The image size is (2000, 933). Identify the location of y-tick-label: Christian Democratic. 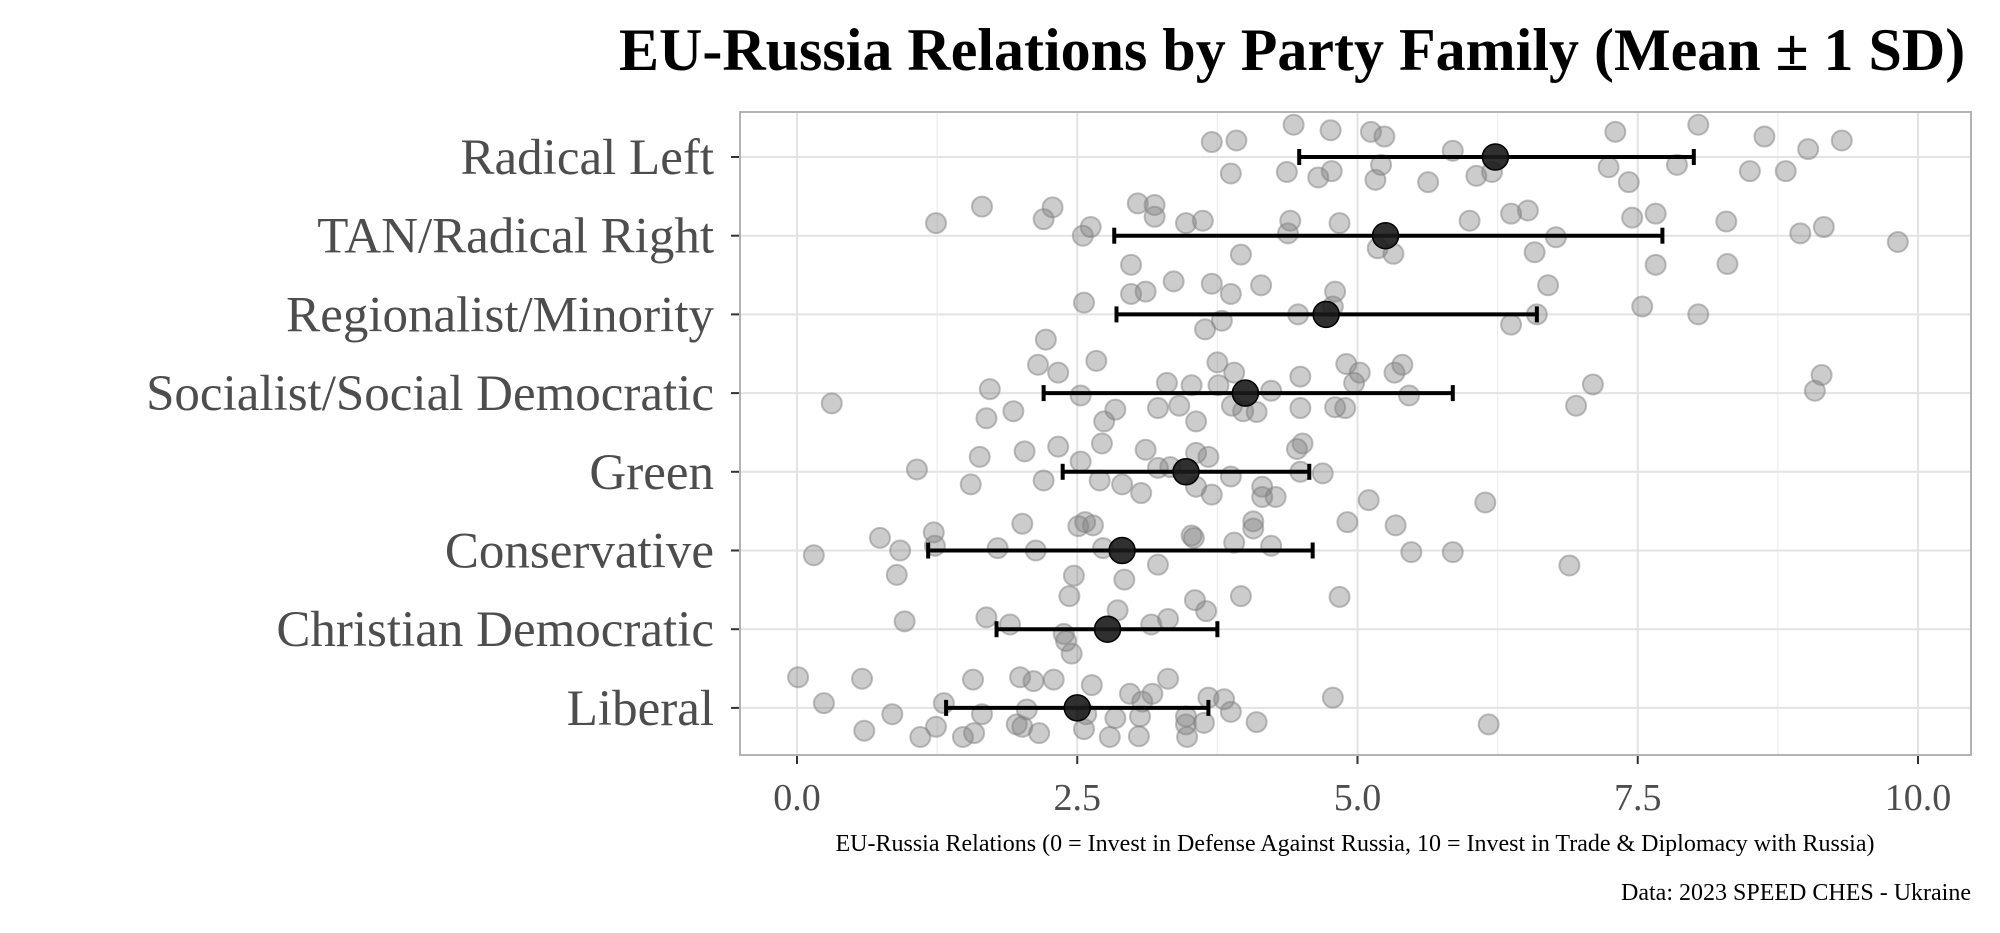
(495, 630).